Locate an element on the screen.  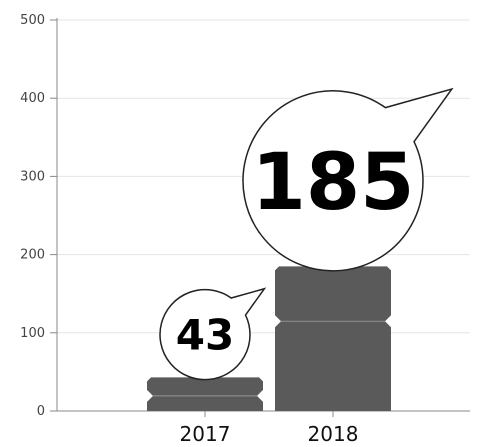
y-tick-label-300: 300 is located at coordinates (32, 176).